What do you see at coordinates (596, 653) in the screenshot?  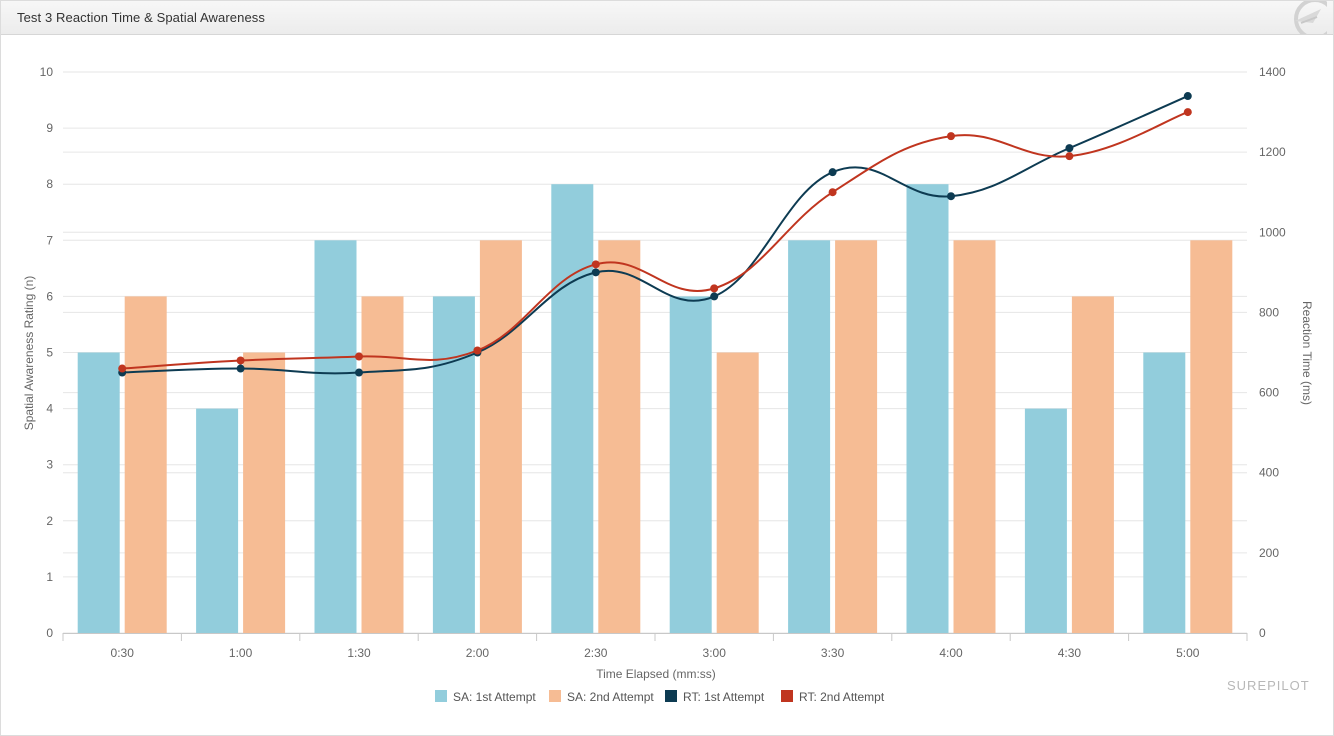 I see `x-tick-label: 2:30` at bounding box center [596, 653].